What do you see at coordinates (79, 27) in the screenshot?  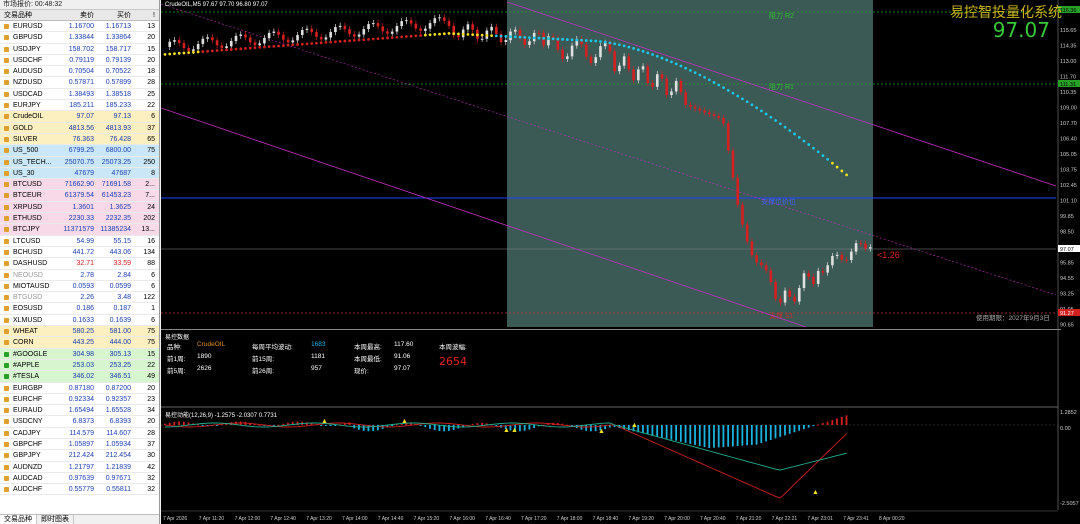 I see `watchlist-row: EURUSD 1.16700 1.16713 13` at bounding box center [79, 27].